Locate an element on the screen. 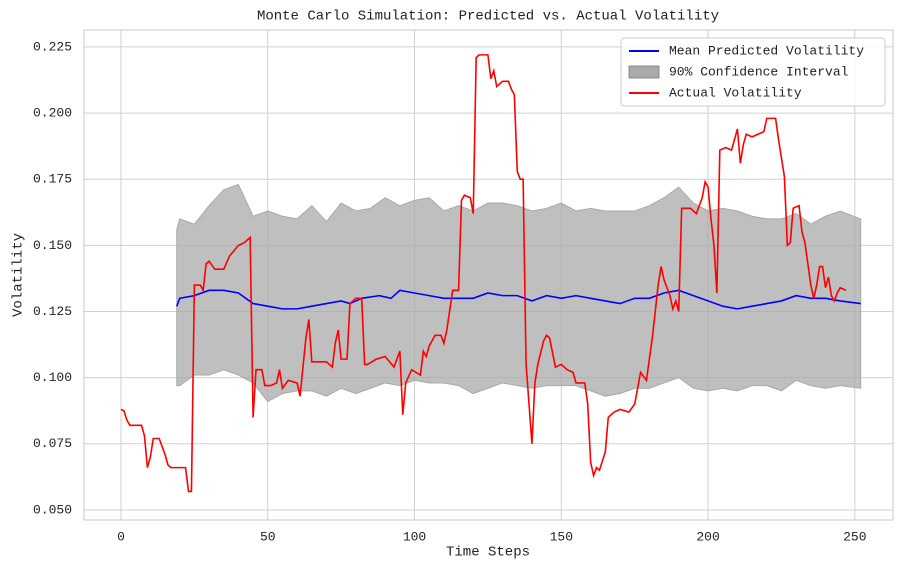  y-tick-label: 0.125 is located at coordinates (52, 311).